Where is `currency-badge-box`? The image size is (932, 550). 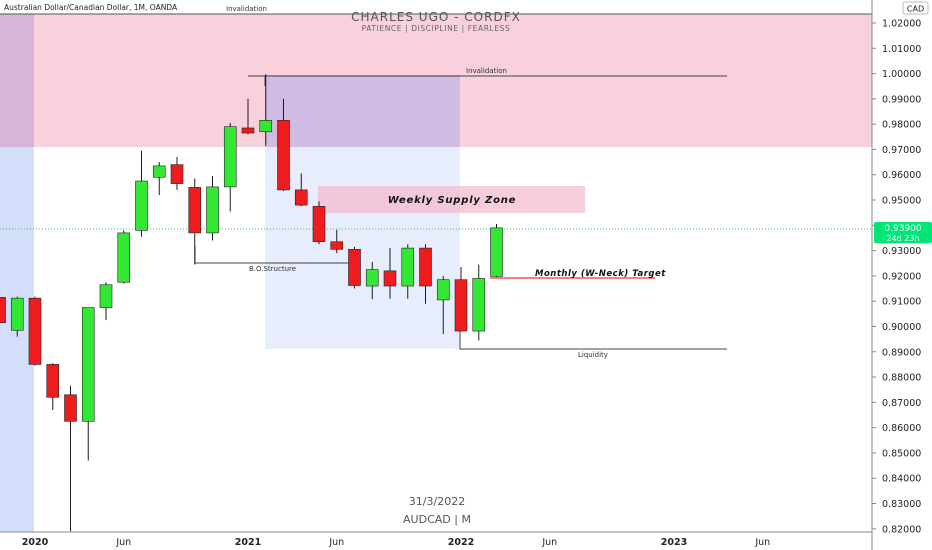
currency-badge-box is located at coordinates (915, 8).